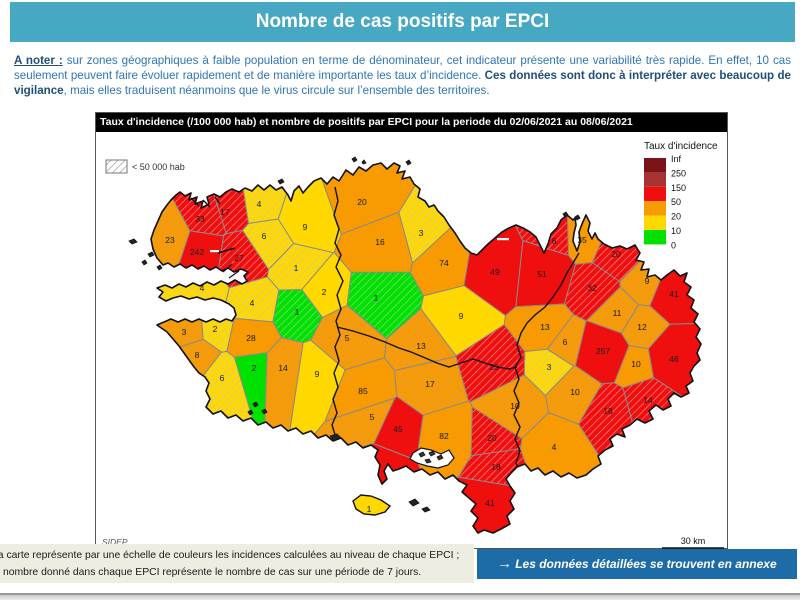 This screenshot has width=800, height=600. Describe the element at coordinates (115, 542) in the screenshot. I see `svg-text: SIDEP` at that location.